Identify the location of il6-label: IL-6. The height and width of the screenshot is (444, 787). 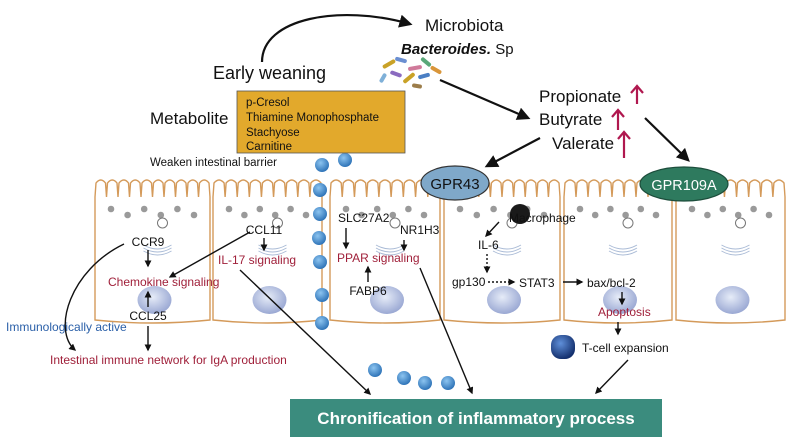
(488, 245).